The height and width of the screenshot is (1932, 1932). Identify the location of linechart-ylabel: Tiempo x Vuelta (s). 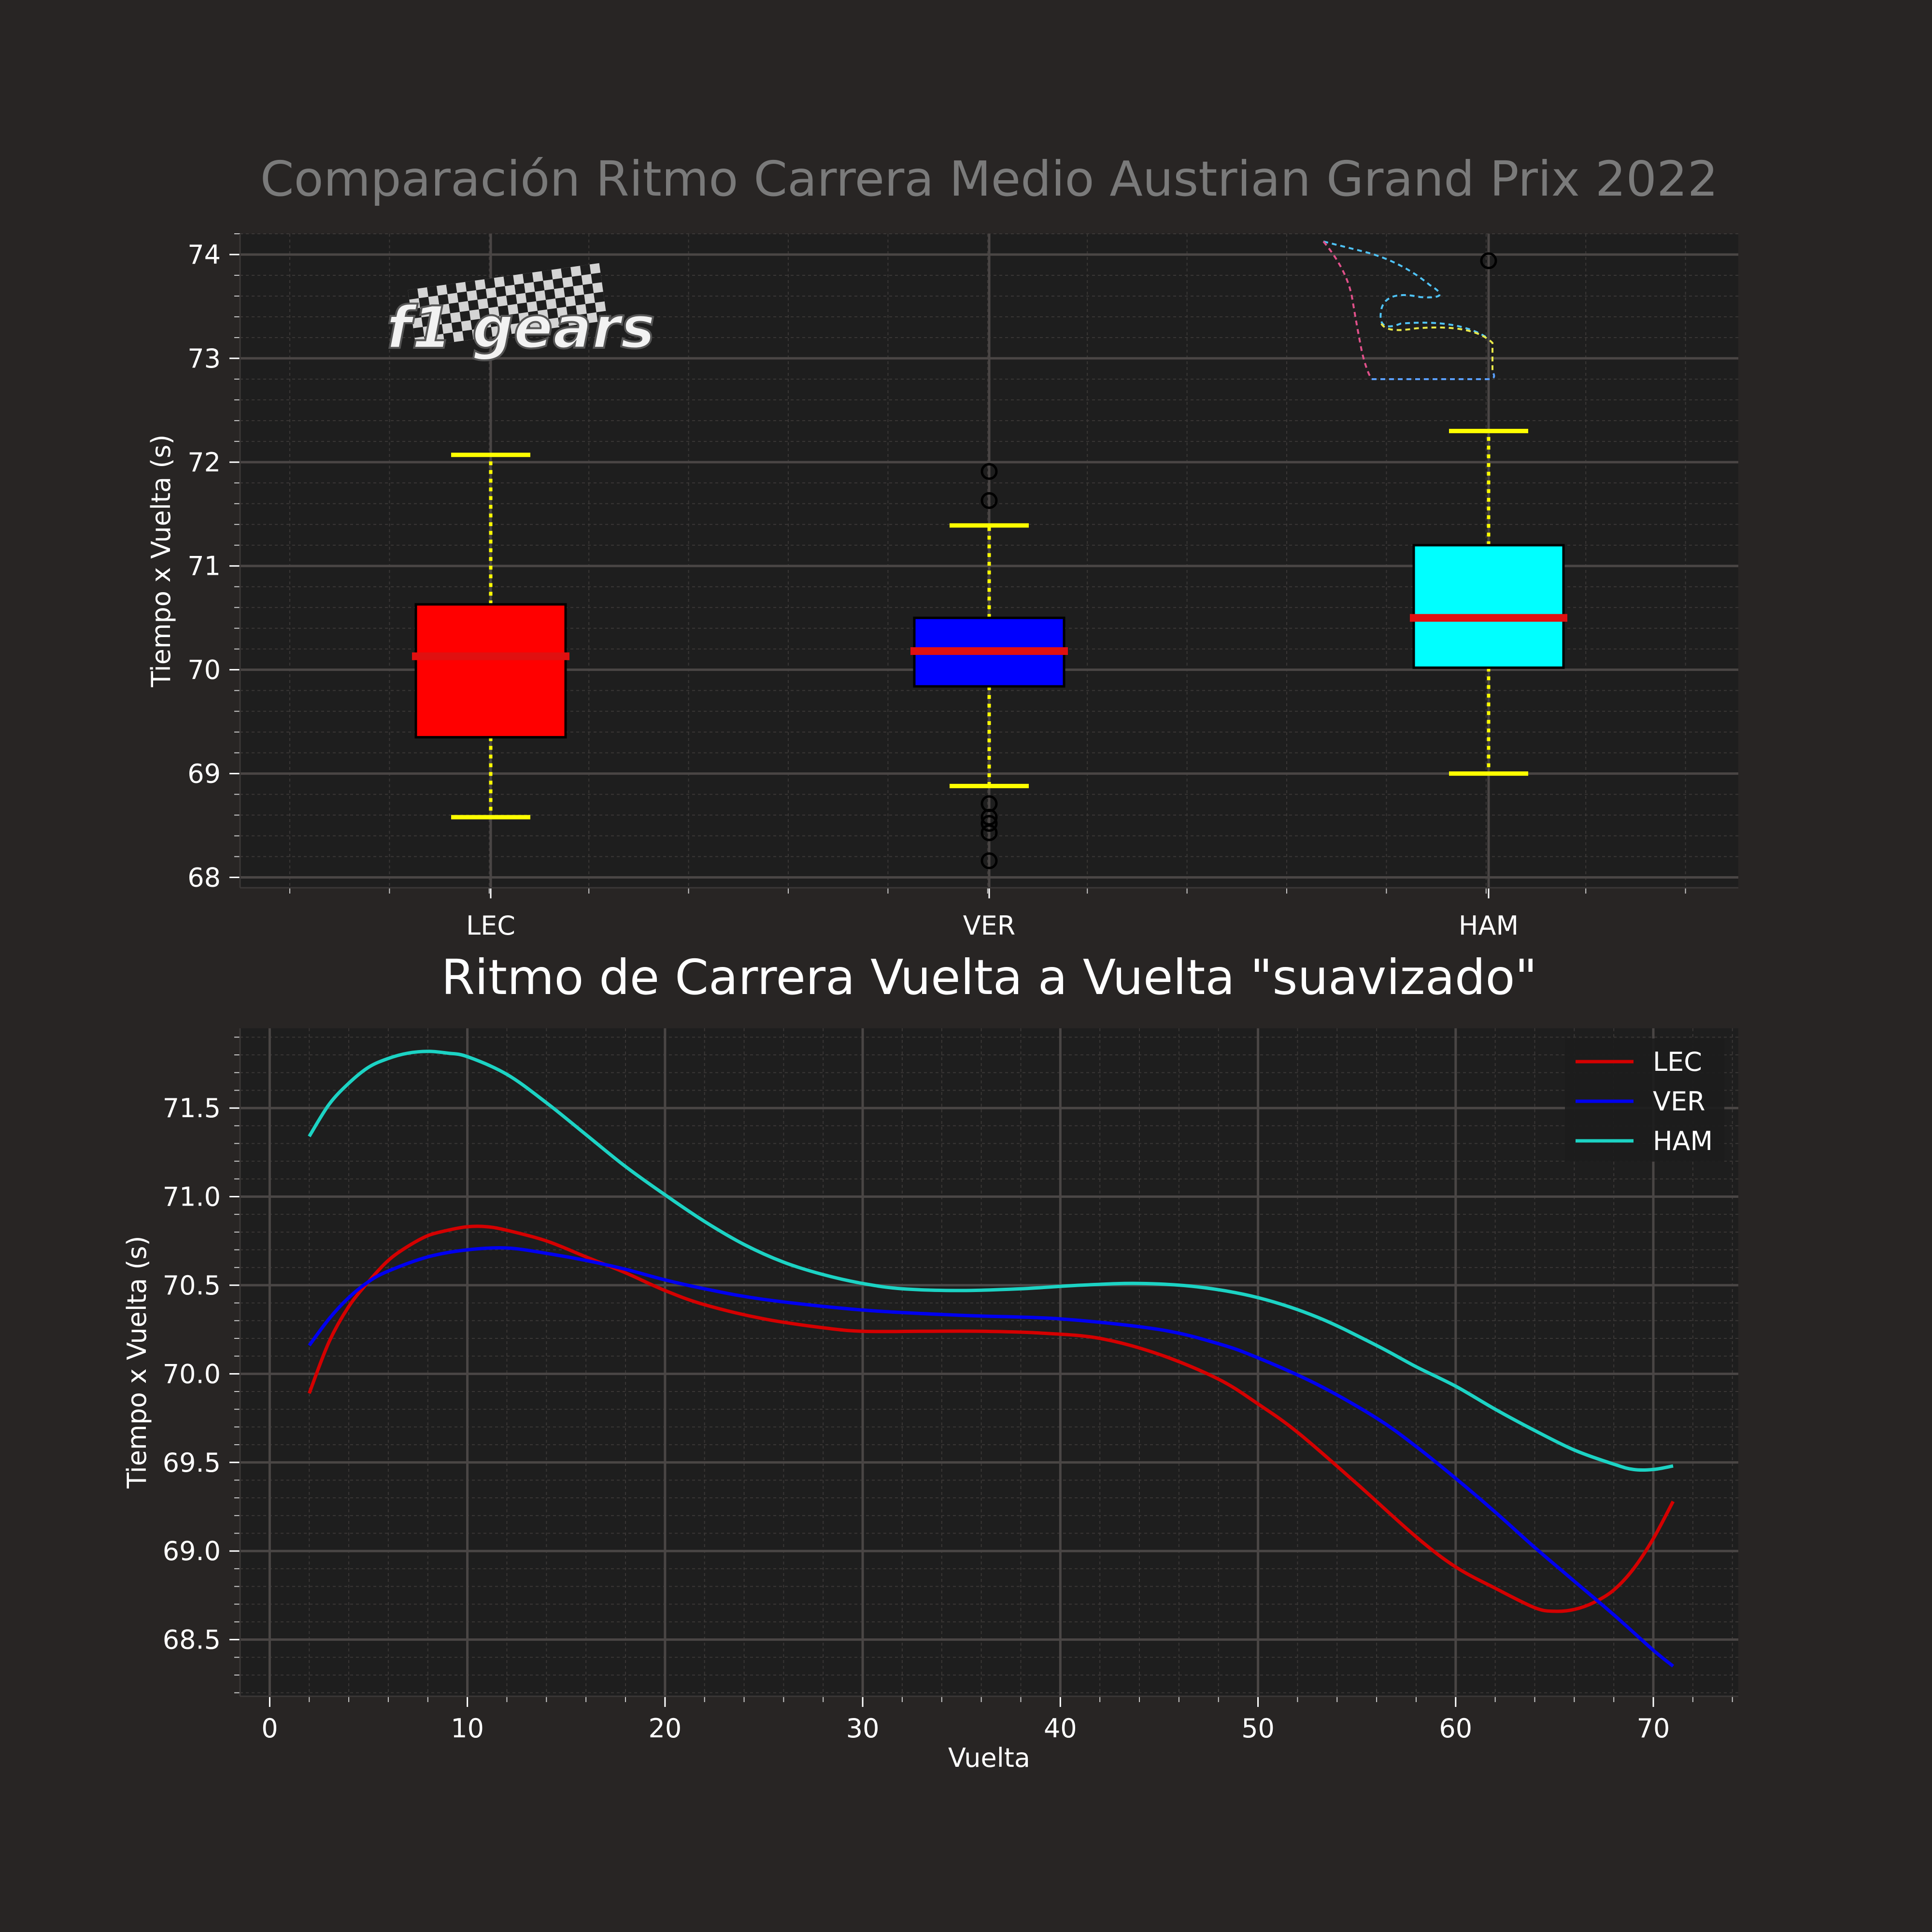
(137, 1362).